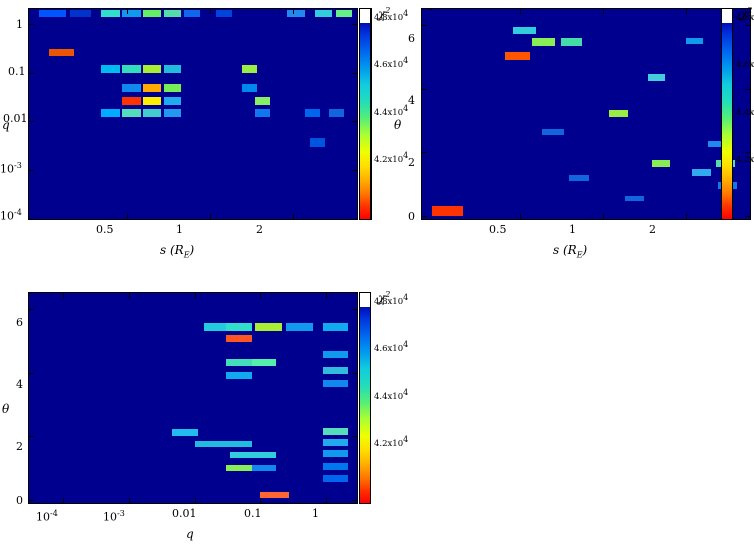  What do you see at coordinates (315, 513) in the screenshot?
I see `xtick-label-1-panel3: 1` at bounding box center [315, 513].